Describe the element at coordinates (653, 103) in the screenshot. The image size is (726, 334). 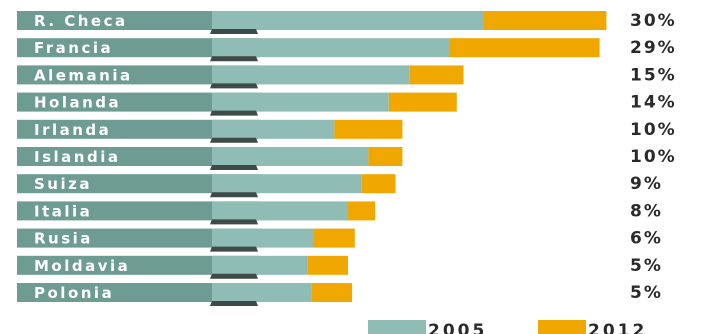
I see `data-label: 14%` at that location.